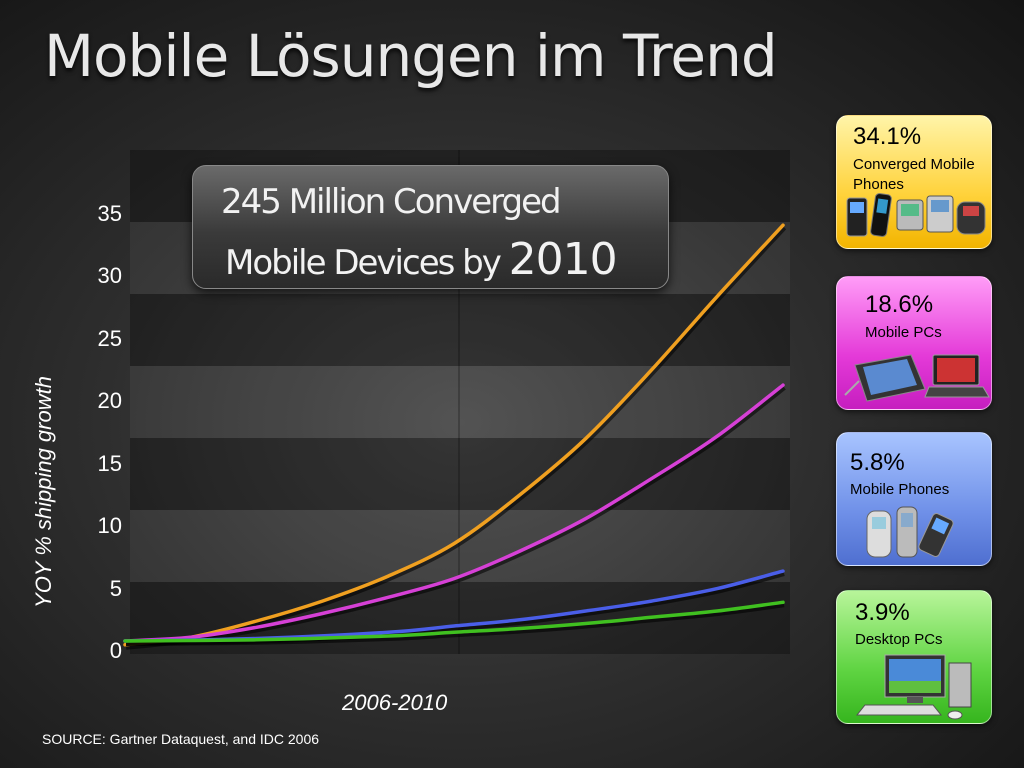  What do you see at coordinates (109, 526) in the screenshot?
I see `y-tick-label: 10` at bounding box center [109, 526].